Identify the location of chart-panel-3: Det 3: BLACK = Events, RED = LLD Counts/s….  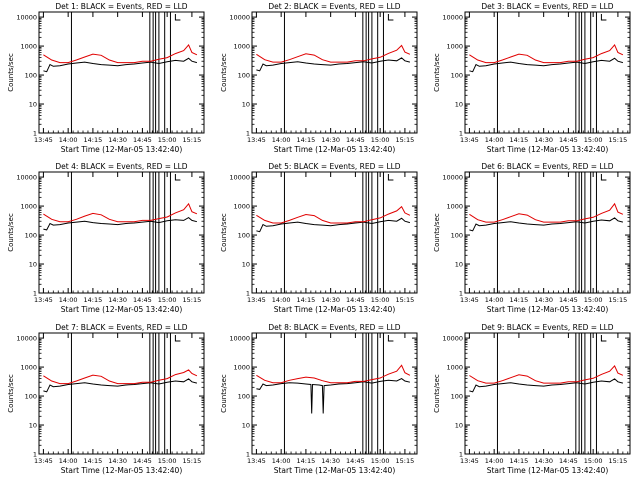
(532, 78).